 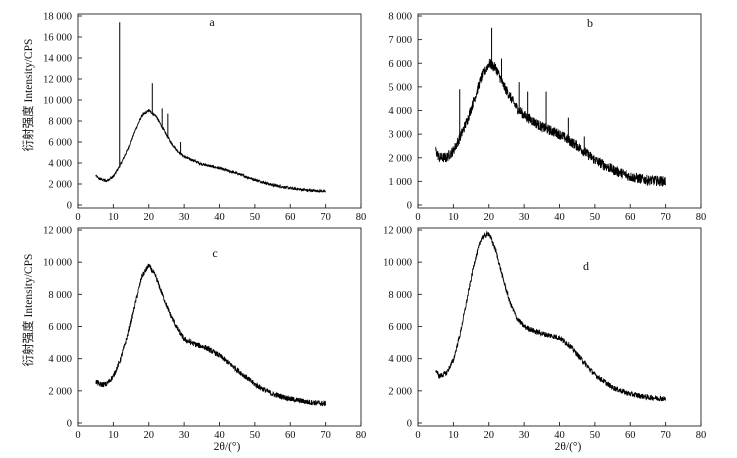 What do you see at coordinates (361, 435) in the screenshot?
I see `x-tick-label-c-8: 80` at bounding box center [361, 435].